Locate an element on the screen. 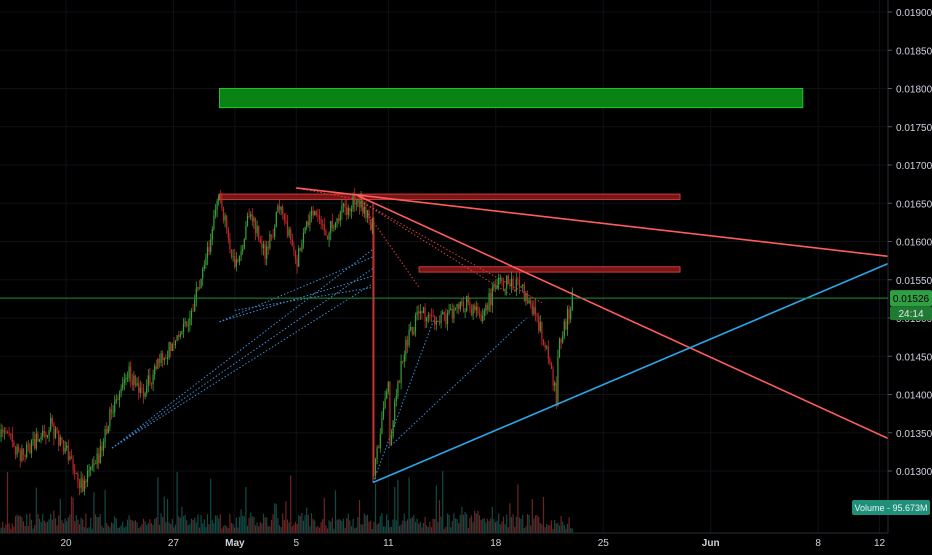 The width and height of the screenshot is (932, 555). y-tick-label: 0.01900 is located at coordinates (914, 13).